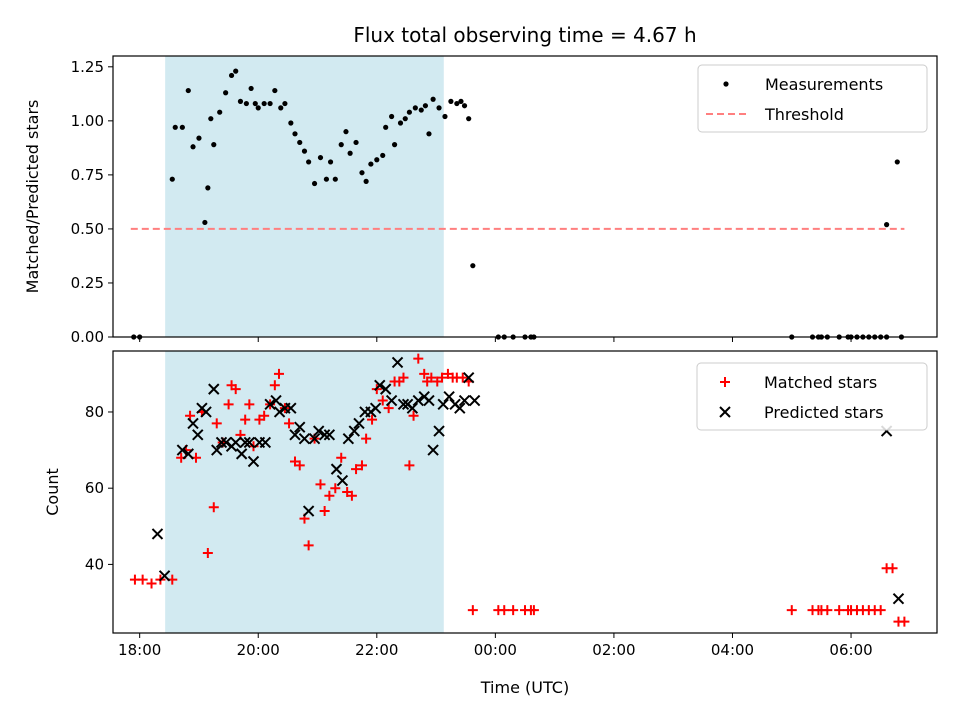 This screenshot has height=724, width=960. What do you see at coordinates (99, 488) in the screenshot?
I see `y-axis: 40 60 80` at bounding box center [99, 488].